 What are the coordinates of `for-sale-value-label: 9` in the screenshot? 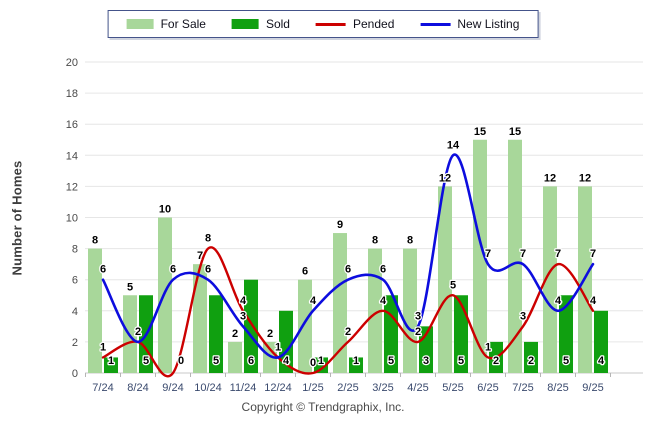 It's located at (340, 225).